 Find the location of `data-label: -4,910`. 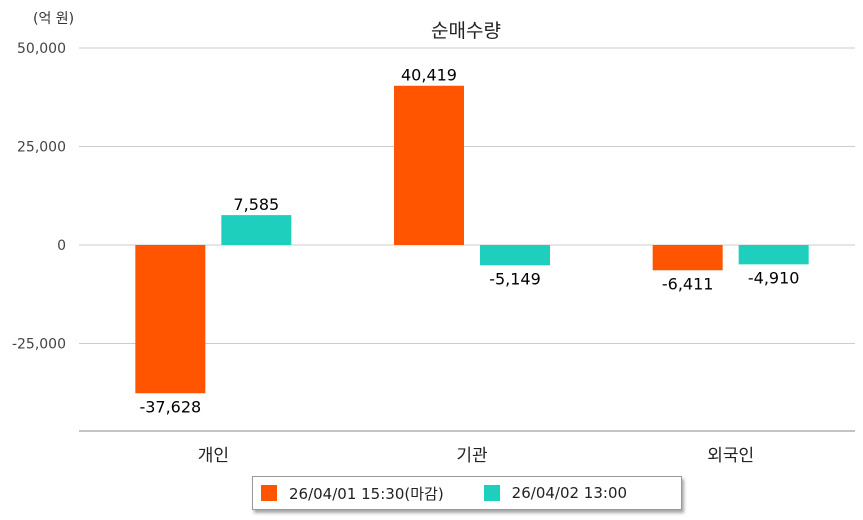

data-label: -4,910 is located at coordinates (774, 277).